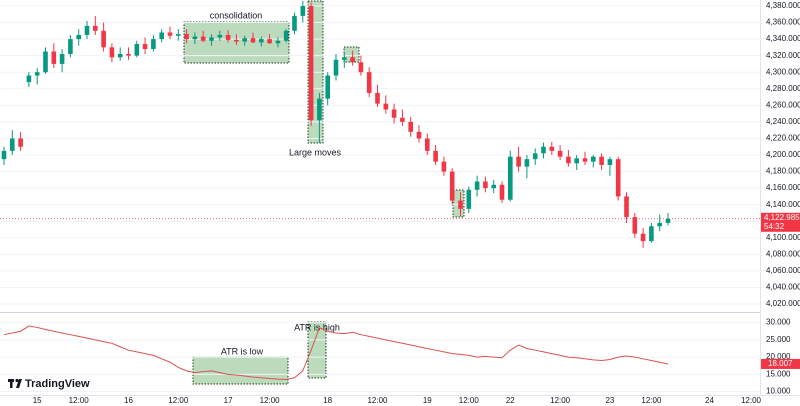 The width and height of the screenshot is (800, 406). Describe the element at coordinates (783, 71) in the screenshot. I see `y-tick-label: 4,300.000` at that location.